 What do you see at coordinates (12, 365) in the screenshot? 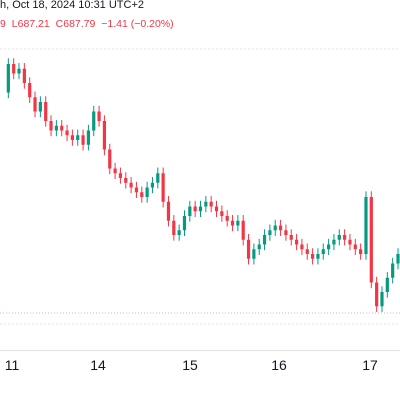
I see `x-tick-label: 11` at bounding box center [12, 365].